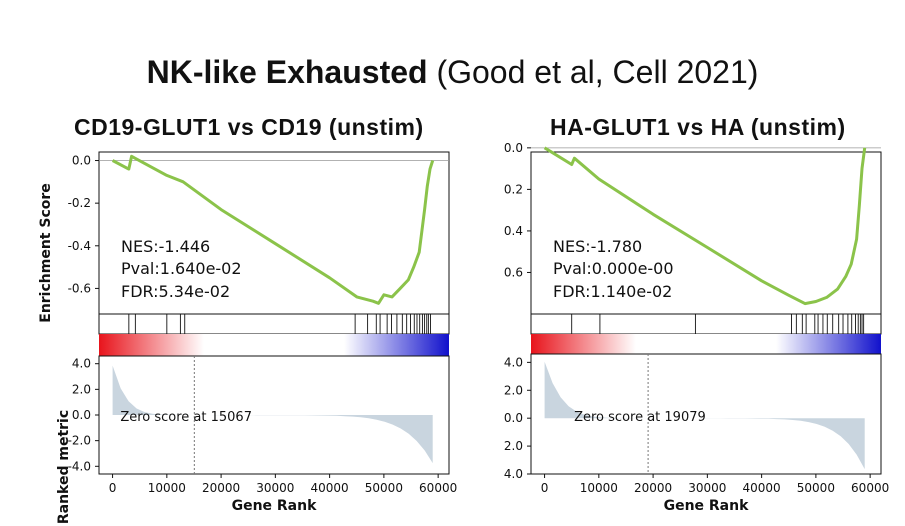  I want to click on ch1-metric-tick-label: -4.0, so click(79, 466).